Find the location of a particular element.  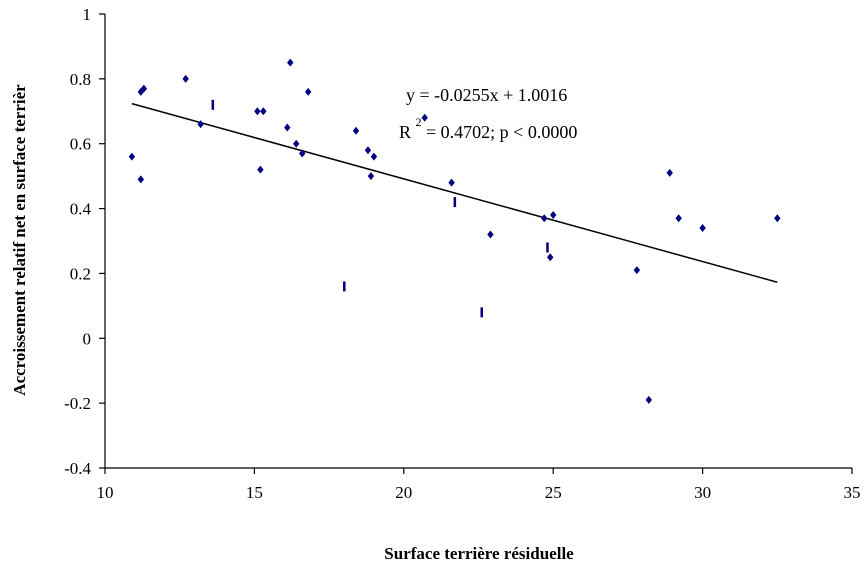

x-tick-label: 25 is located at coordinates (553, 492).